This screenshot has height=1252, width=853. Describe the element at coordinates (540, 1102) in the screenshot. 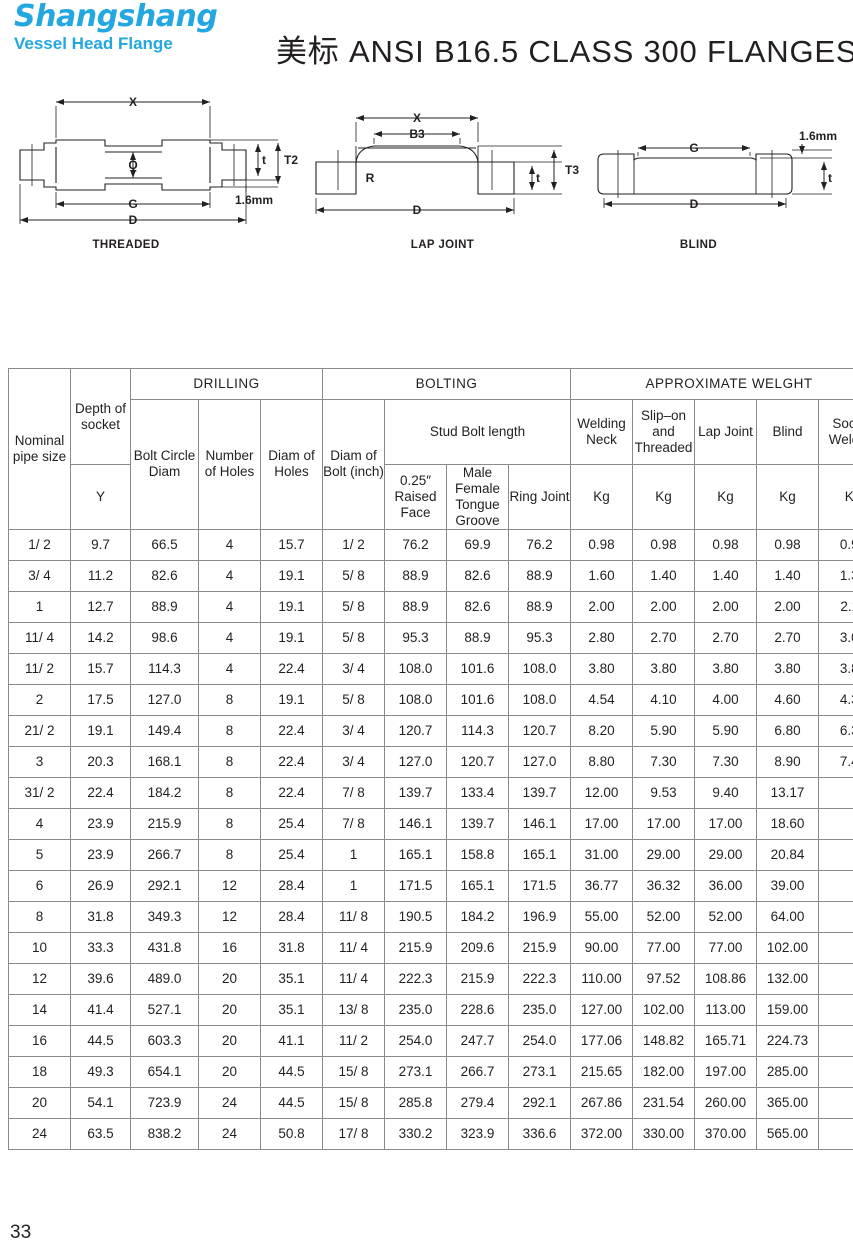

I see `table-cell: 292.1` at that location.